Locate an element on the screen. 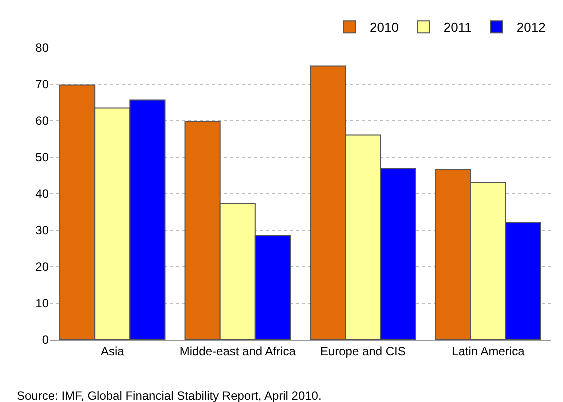 The width and height of the screenshot is (563, 402). y-tick-label: 50 is located at coordinates (43, 157).